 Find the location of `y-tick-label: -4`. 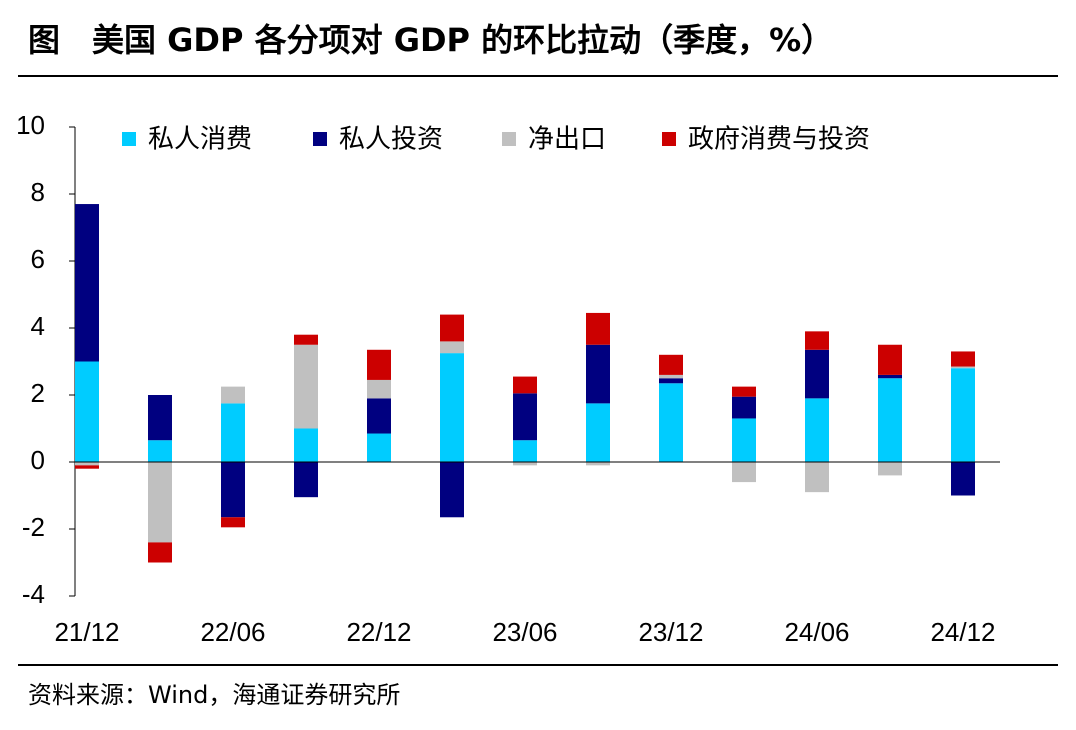

y-tick-label: -4 is located at coordinates (33, 594).